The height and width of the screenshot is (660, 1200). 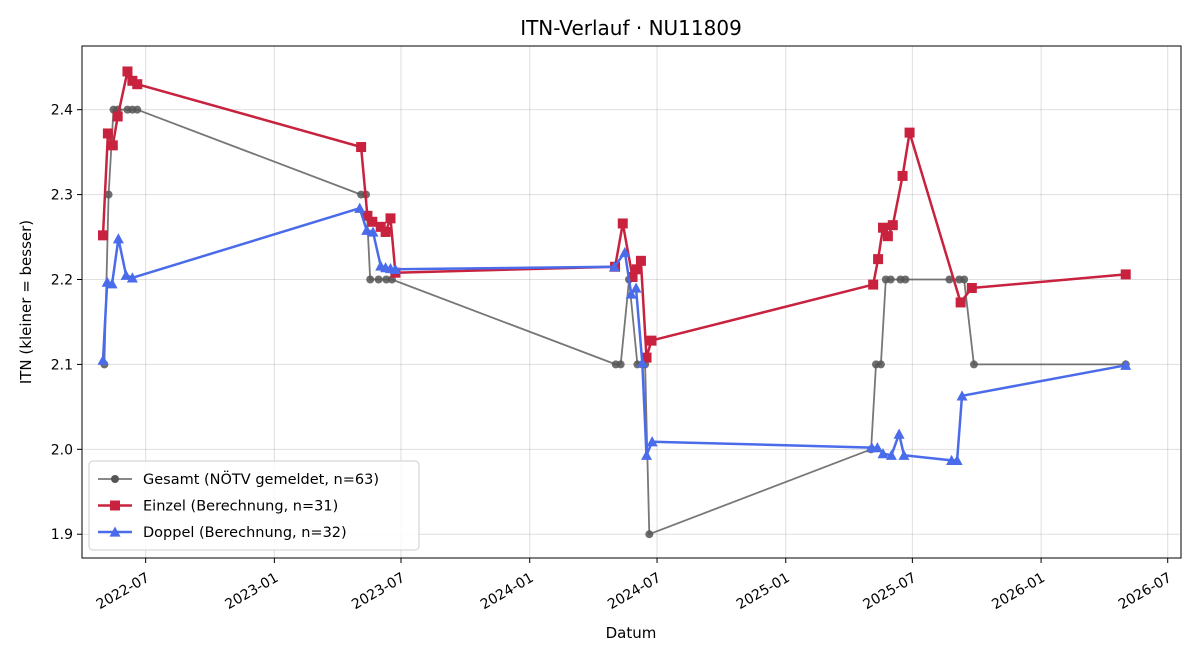 I want to click on legend-label: Doppel (Berechnung, n=32), so click(x=245, y=533).